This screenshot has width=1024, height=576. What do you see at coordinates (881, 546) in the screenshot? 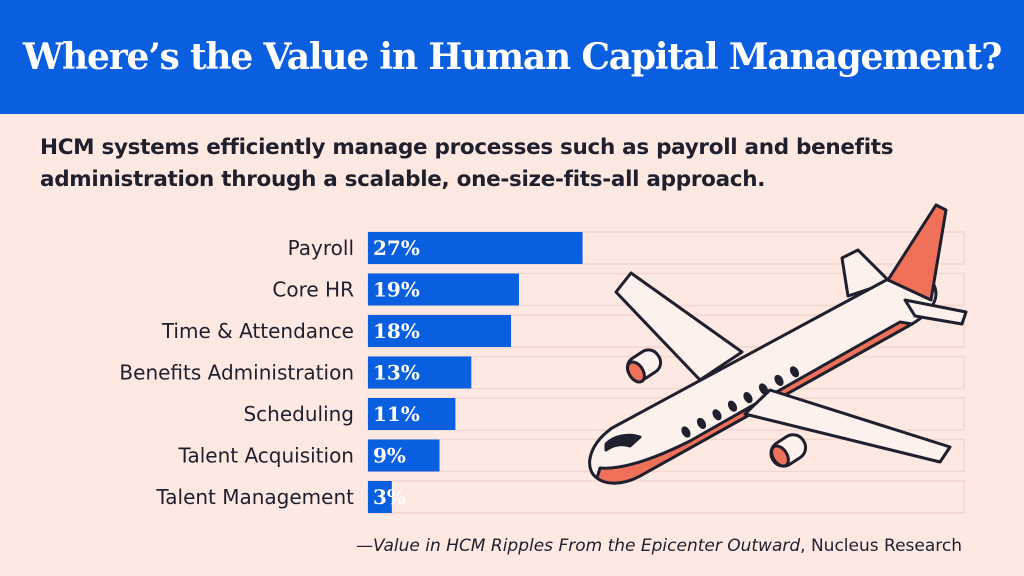
I see `source-publisher: , Nucleus Research` at bounding box center [881, 546].